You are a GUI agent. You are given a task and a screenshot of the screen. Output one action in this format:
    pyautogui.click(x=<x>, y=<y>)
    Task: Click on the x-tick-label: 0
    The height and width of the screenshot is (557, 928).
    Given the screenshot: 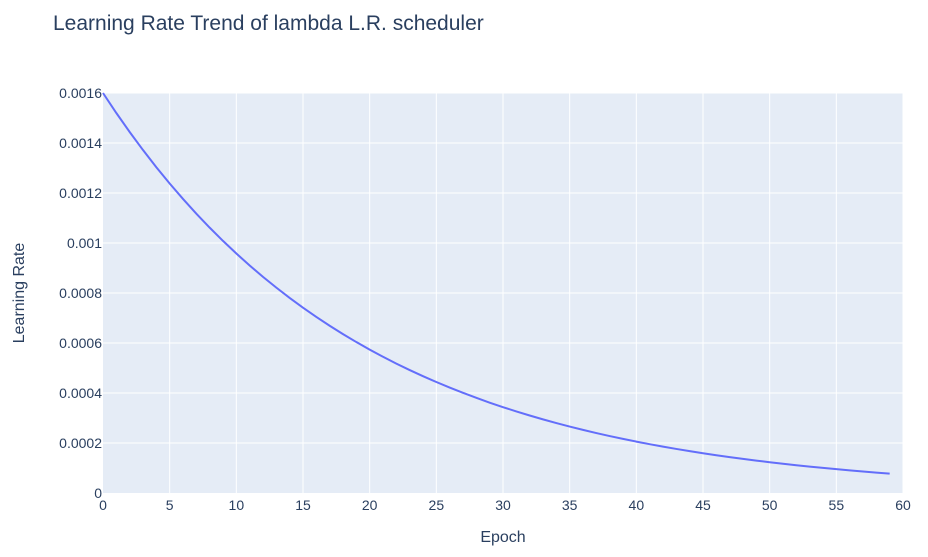 What is the action you would take?
    pyautogui.click(x=103, y=505)
    